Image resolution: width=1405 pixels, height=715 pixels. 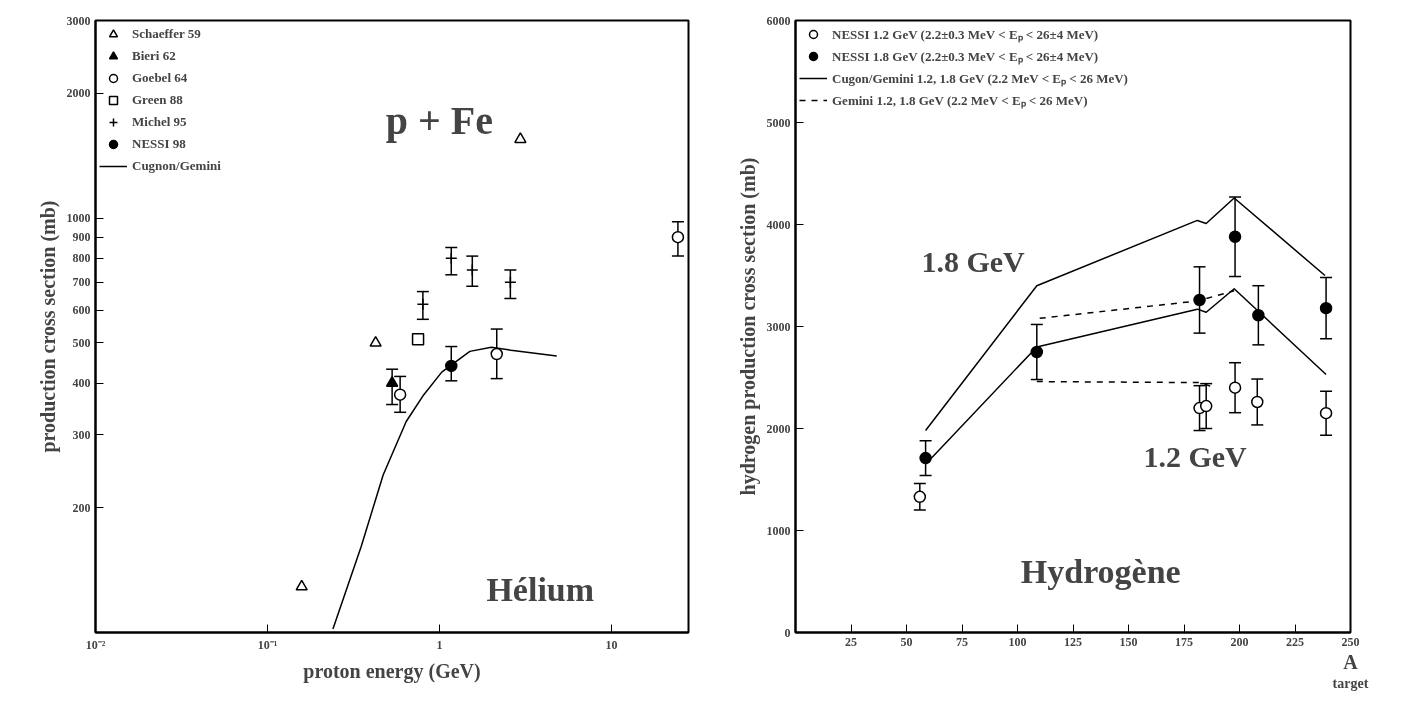 What do you see at coordinates (962, 641) in the screenshot?
I see `x-tick-label: 75` at bounding box center [962, 641].